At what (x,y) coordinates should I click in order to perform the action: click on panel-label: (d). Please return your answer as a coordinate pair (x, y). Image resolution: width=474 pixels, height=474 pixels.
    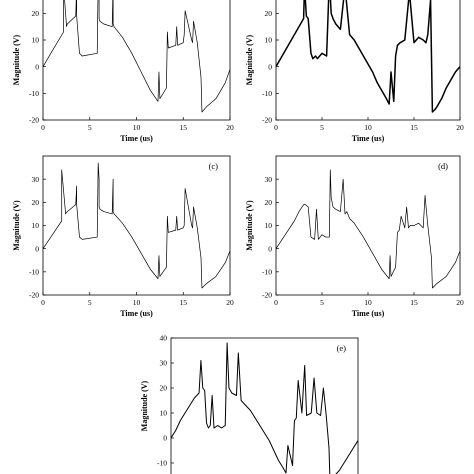
    Looking at the image, I should click on (443, 166).